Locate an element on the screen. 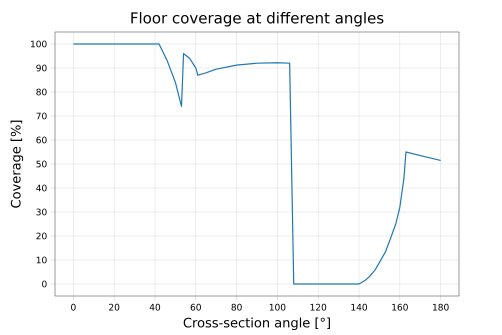  x-tick-label: 60 is located at coordinates (195, 307).